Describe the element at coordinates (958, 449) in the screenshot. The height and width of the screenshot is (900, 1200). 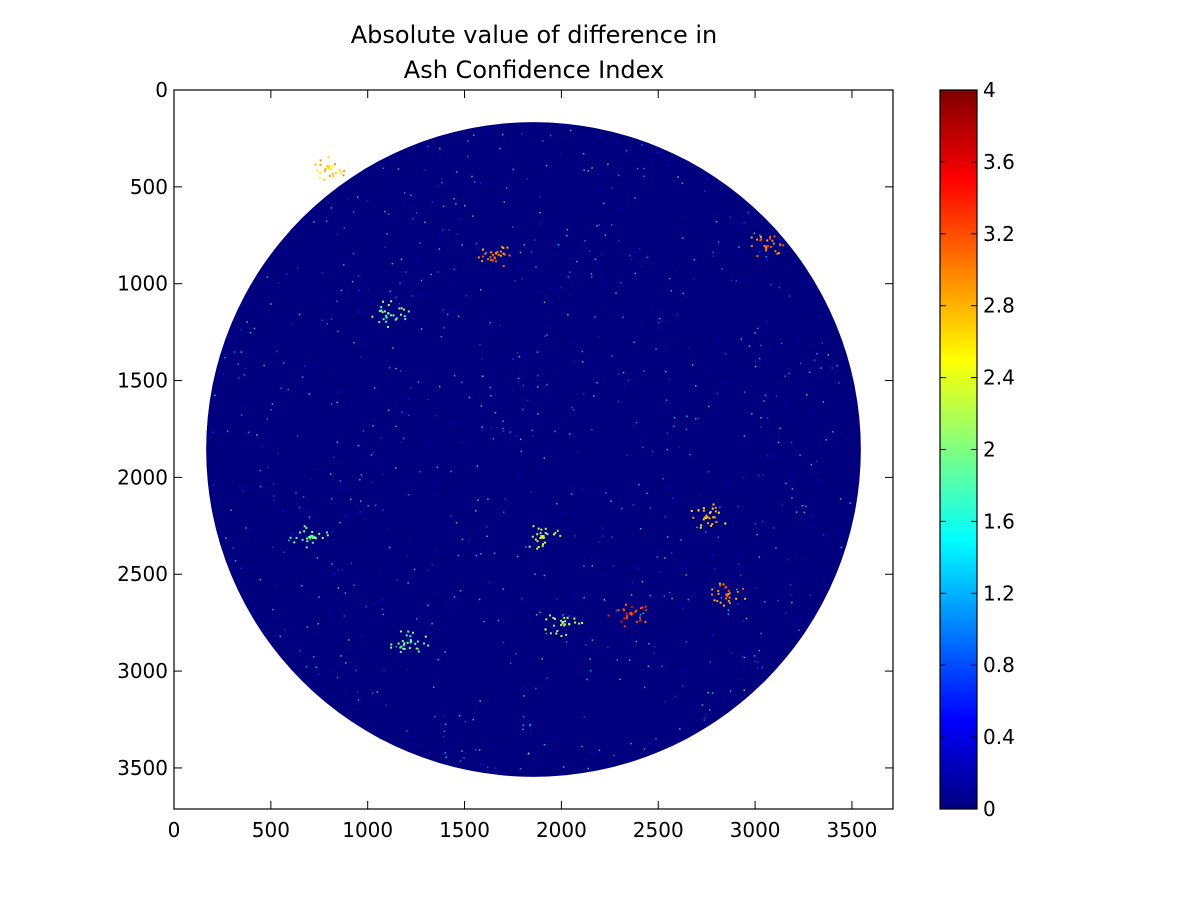
I see `colorbar` at that location.